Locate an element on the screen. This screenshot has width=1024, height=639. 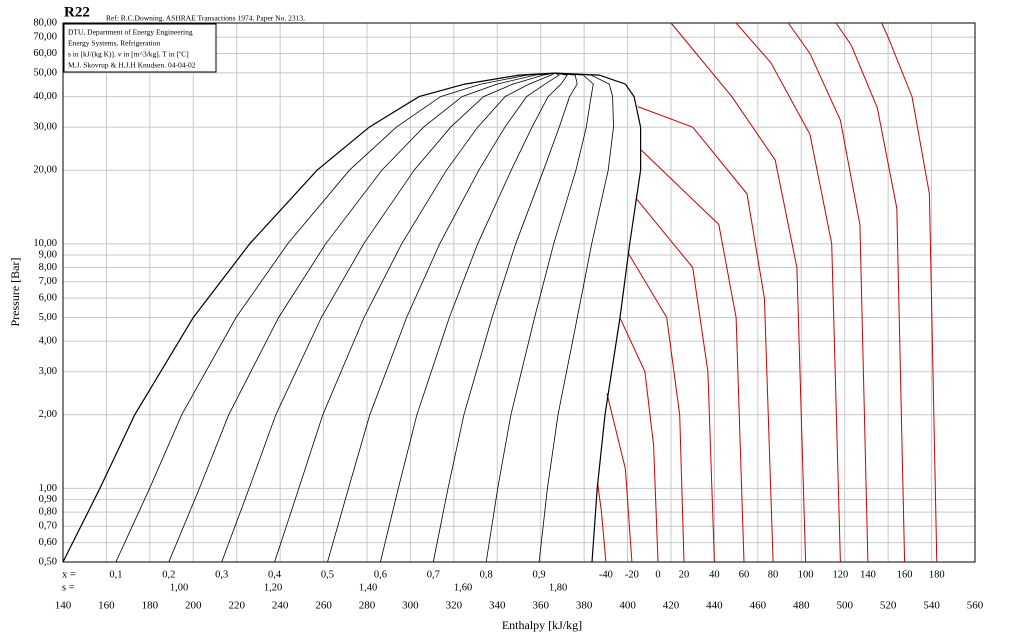
entropy-row-label: s = is located at coordinates (68, 587).